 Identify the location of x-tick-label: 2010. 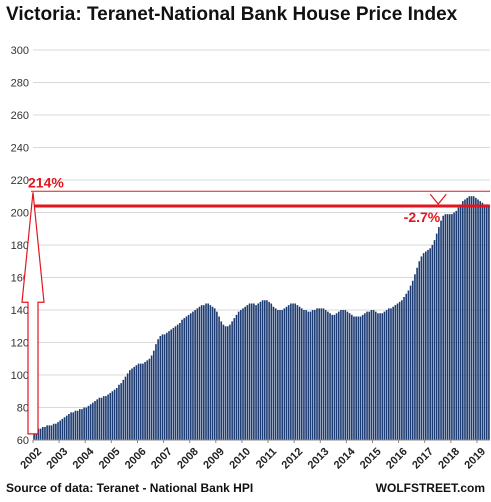
(240, 459).